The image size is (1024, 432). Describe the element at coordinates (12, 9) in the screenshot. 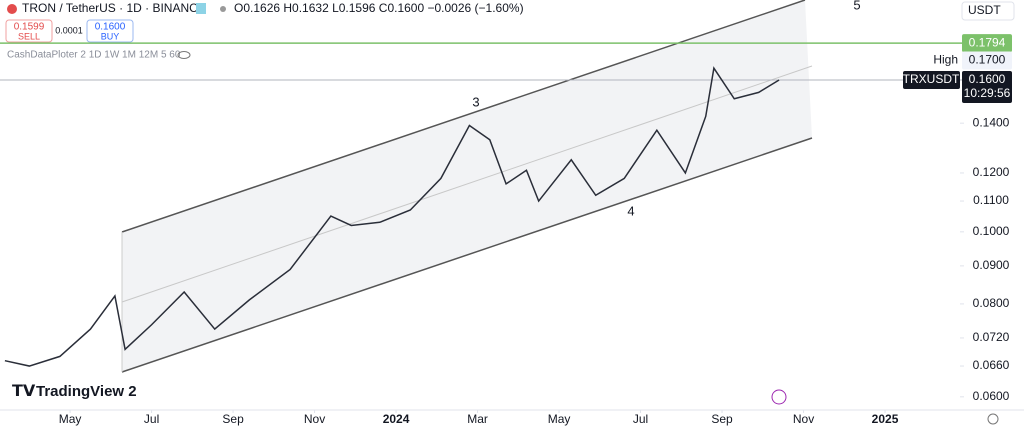

I see `symbol-icon` at that location.